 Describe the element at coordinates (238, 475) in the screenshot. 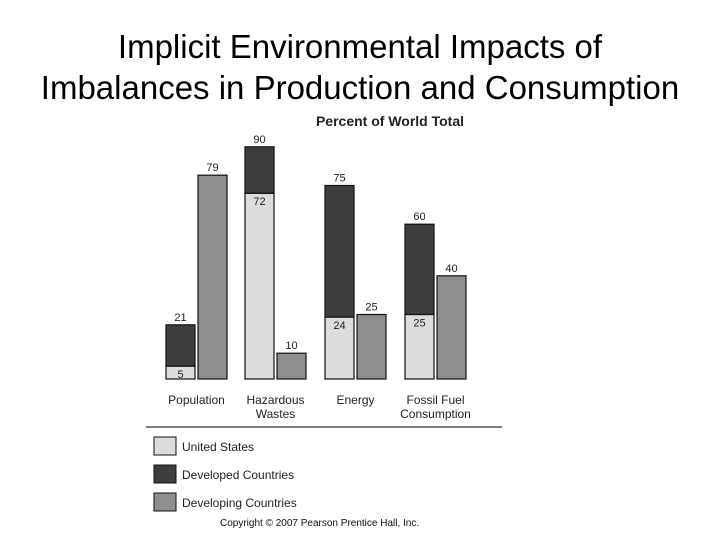

I see `legend-label: Developed Countries` at that location.